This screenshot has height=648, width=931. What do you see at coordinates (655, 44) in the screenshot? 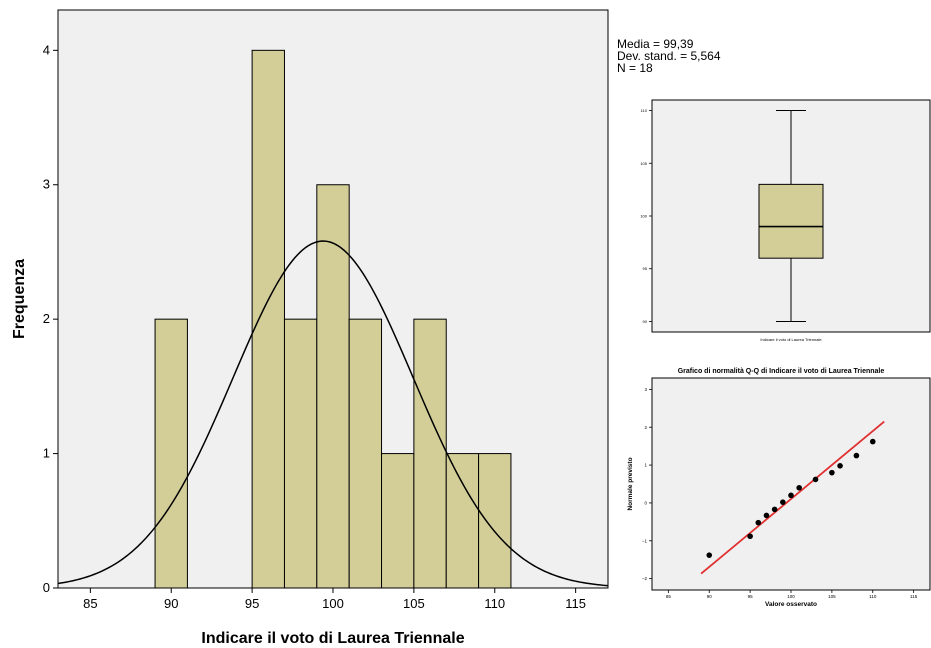
I see `stat-mean: Media = 99,39` at bounding box center [655, 44].